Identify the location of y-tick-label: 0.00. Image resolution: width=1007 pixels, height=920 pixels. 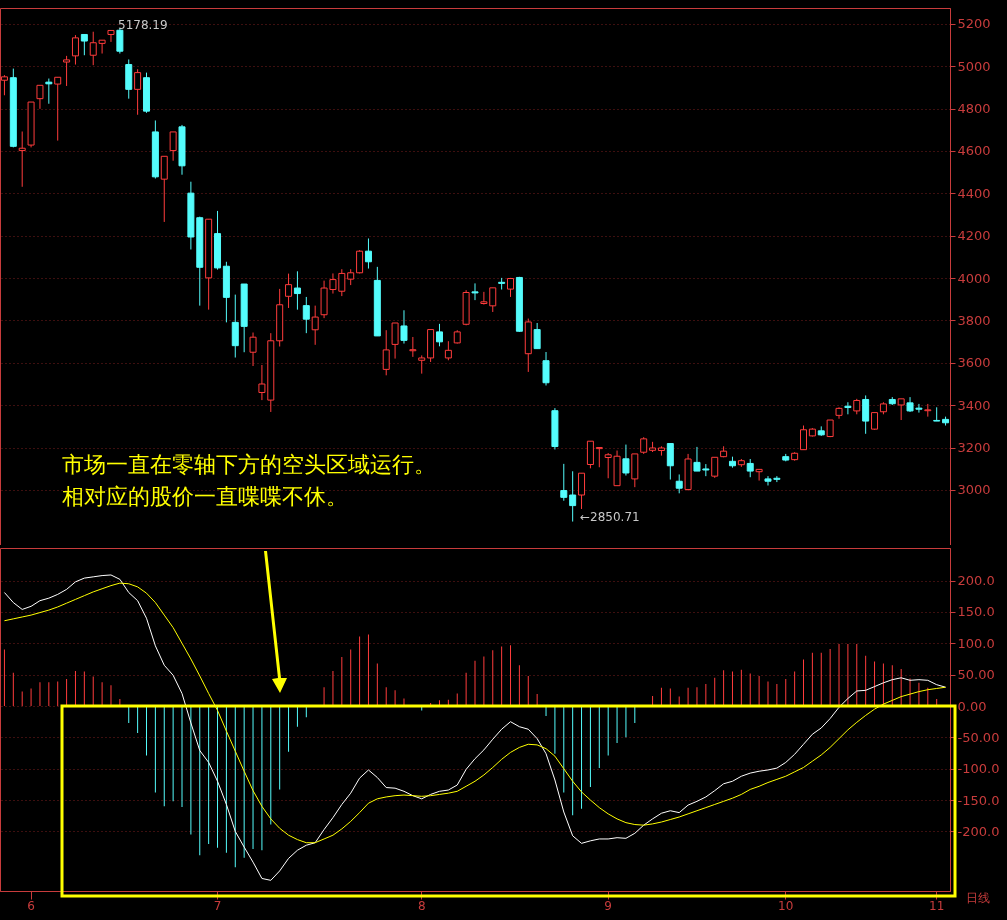
(972, 706).